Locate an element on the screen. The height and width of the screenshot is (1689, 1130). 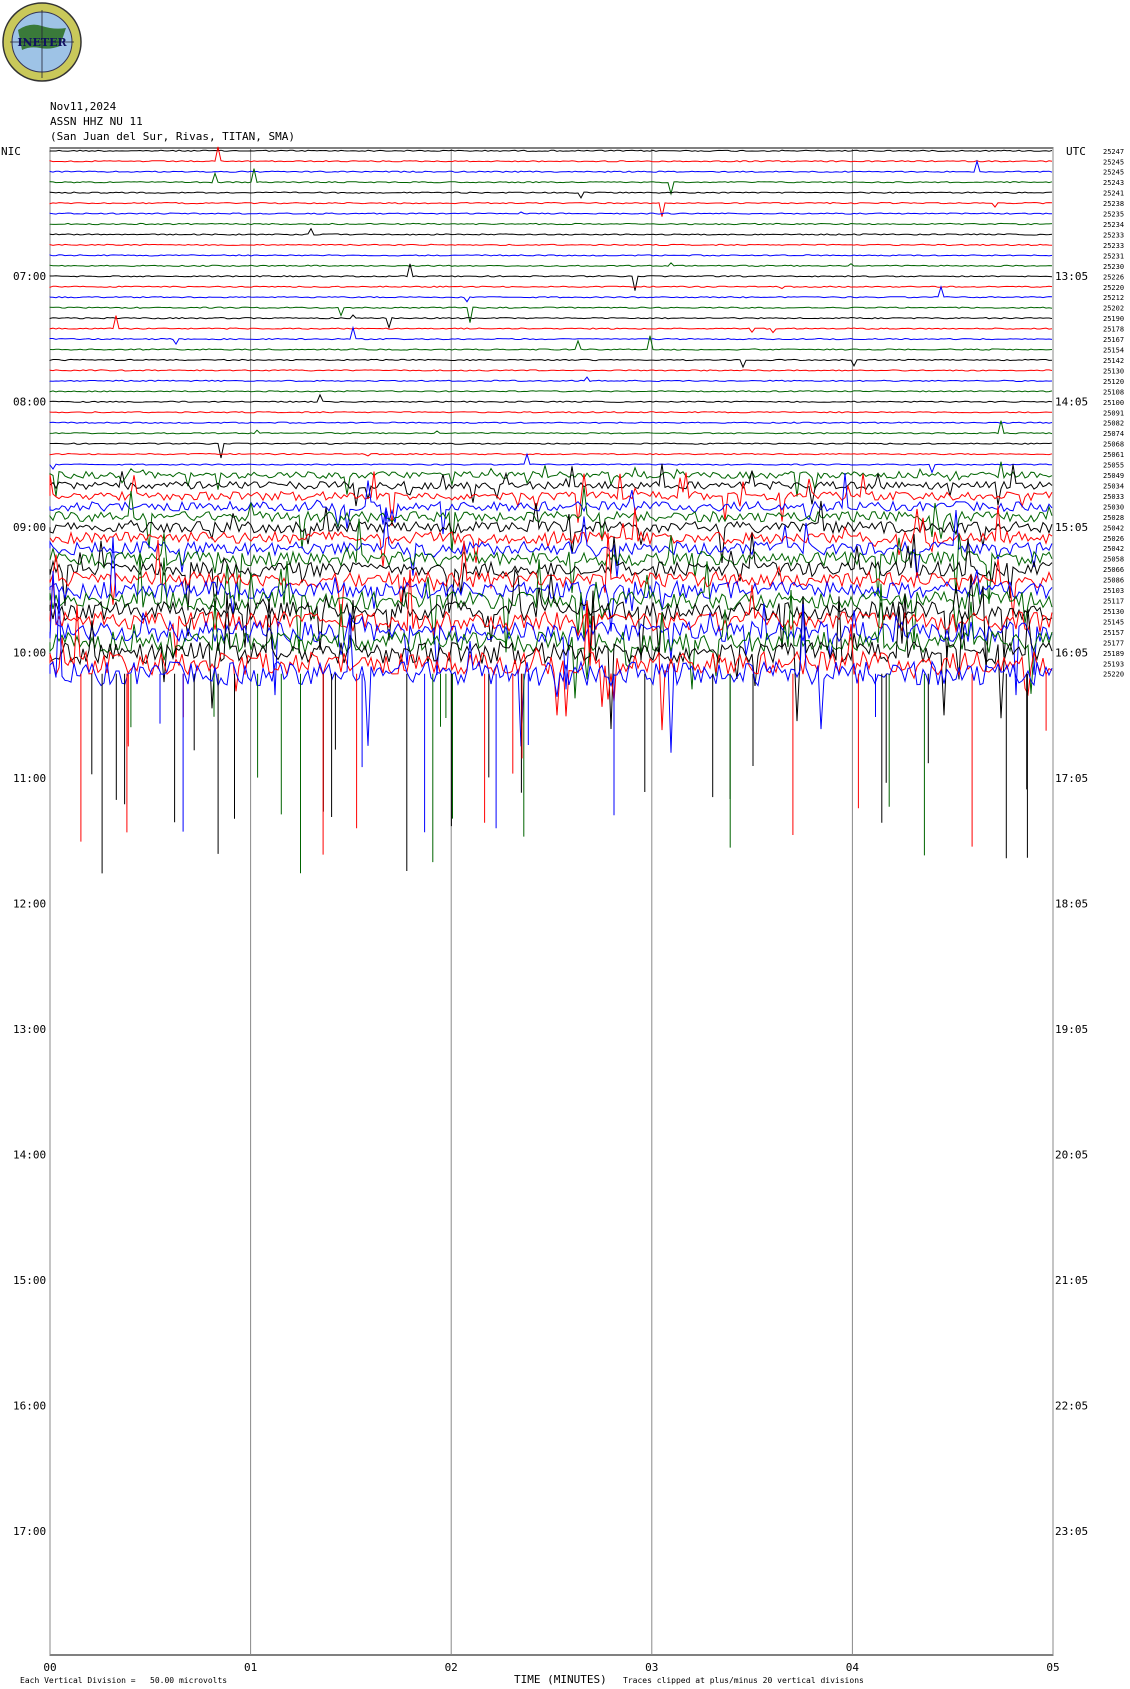
trace-count-label: 25212 is located at coordinates (1113, 298).